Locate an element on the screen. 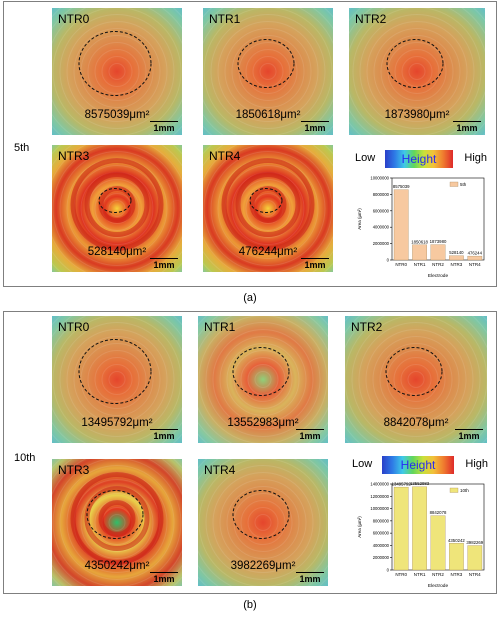  bar-value-label: 8575039 is located at coordinates (401, 186).